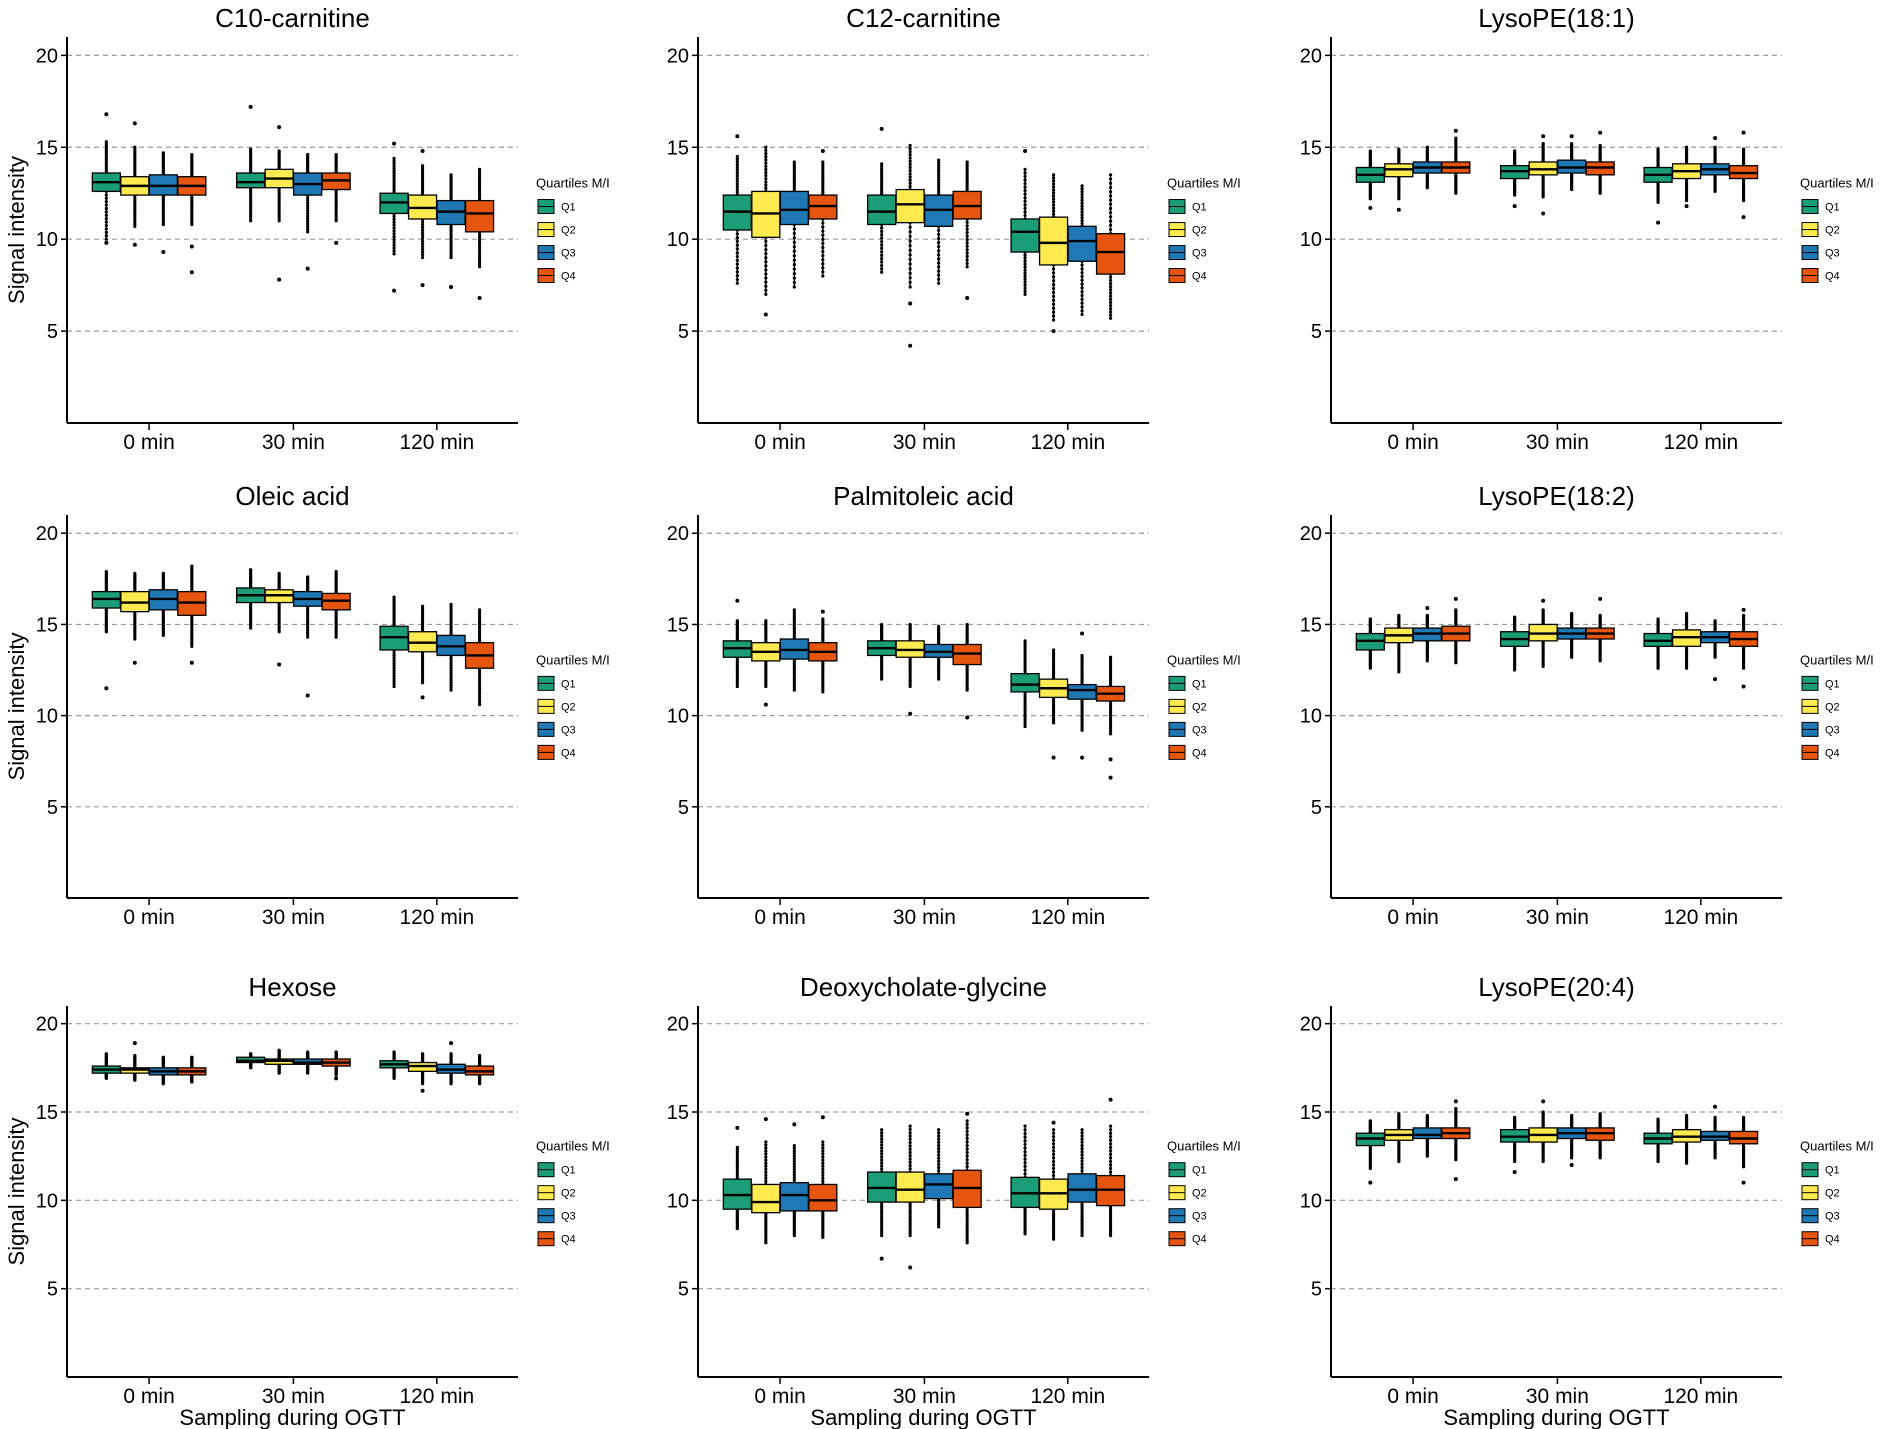 The image size is (1900, 1429). What do you see at coordinates (1082, 691) in the screenshot?
I see `box-q3` at bounding box center [1082, 691].